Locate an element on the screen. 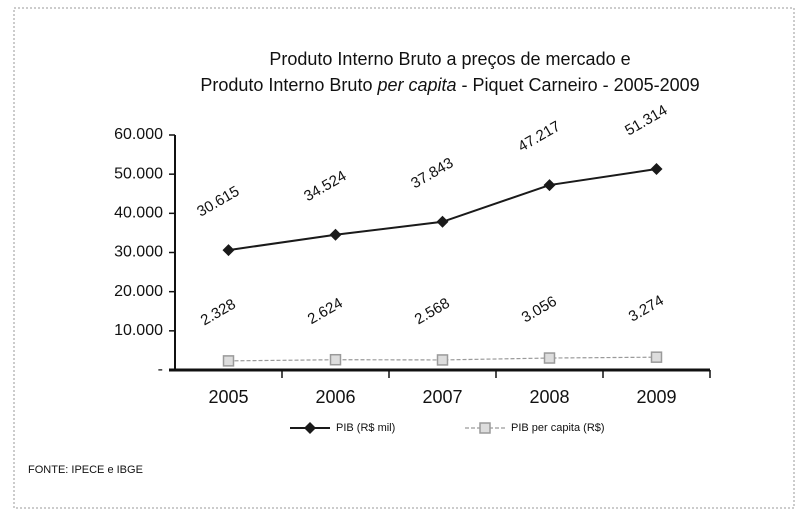 The image size is (807, 520). legend-label: PIB per capita (R$) is located at coordinates (558, 428).